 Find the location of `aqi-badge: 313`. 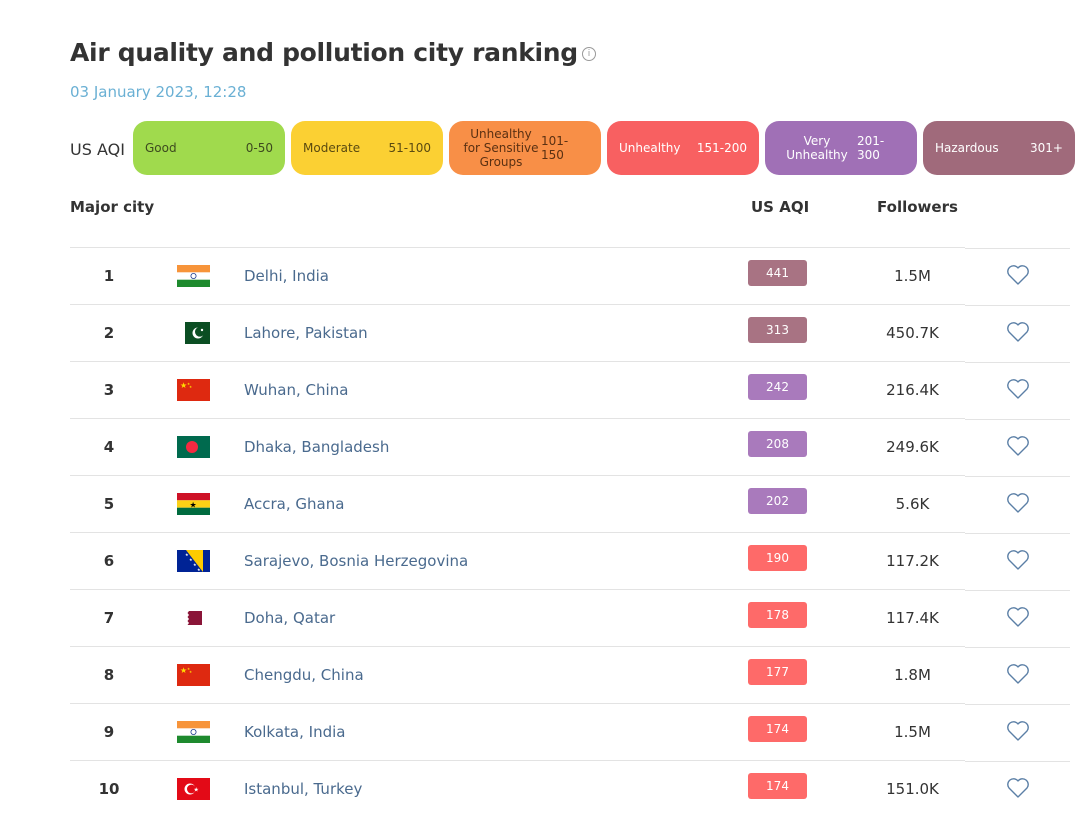

aqi-badge: 313 is located at coordinates (777, 330).